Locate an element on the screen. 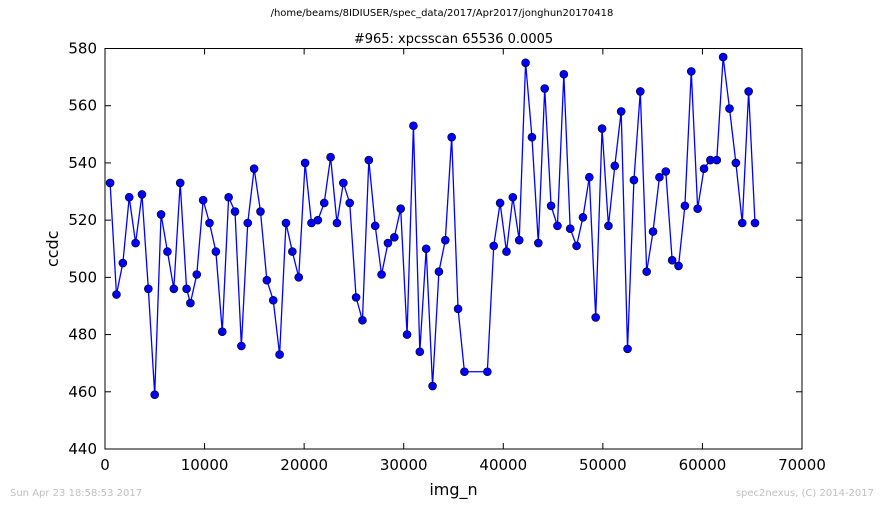 Image resolution: width=884 pixels, height=509 pixels. y-tick-label: 540 is located at coordinates (82, 163).